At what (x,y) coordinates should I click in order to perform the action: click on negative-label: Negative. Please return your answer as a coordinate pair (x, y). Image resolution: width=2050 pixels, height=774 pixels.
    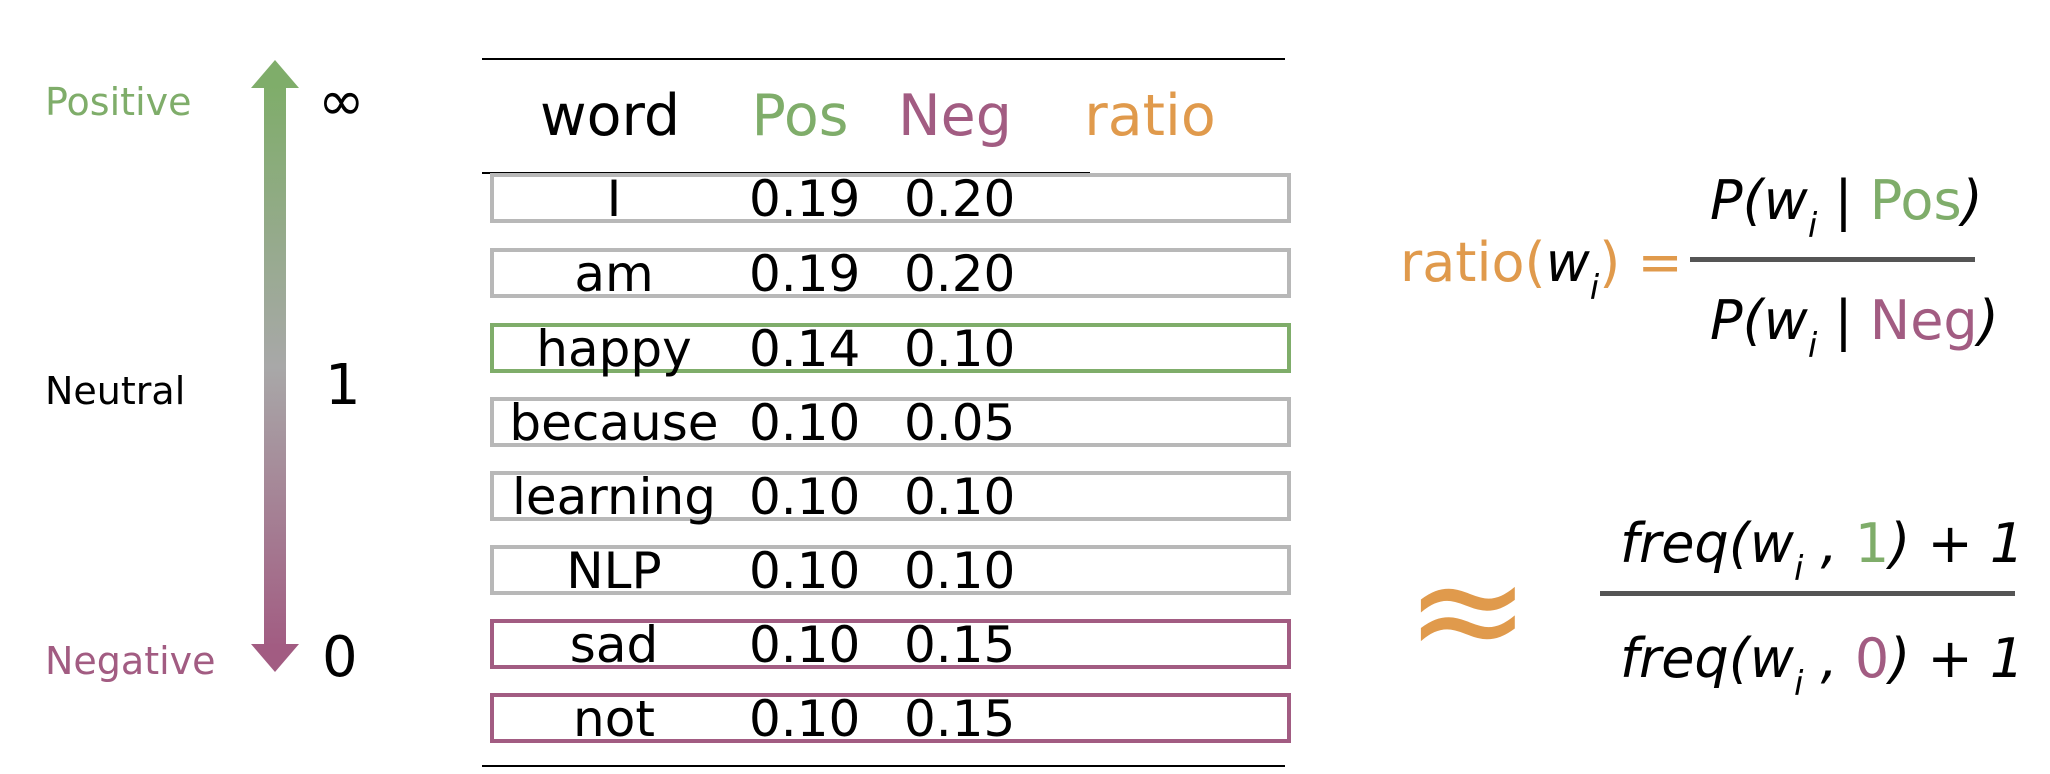
    Looking at the image, I should click on (130, 661).